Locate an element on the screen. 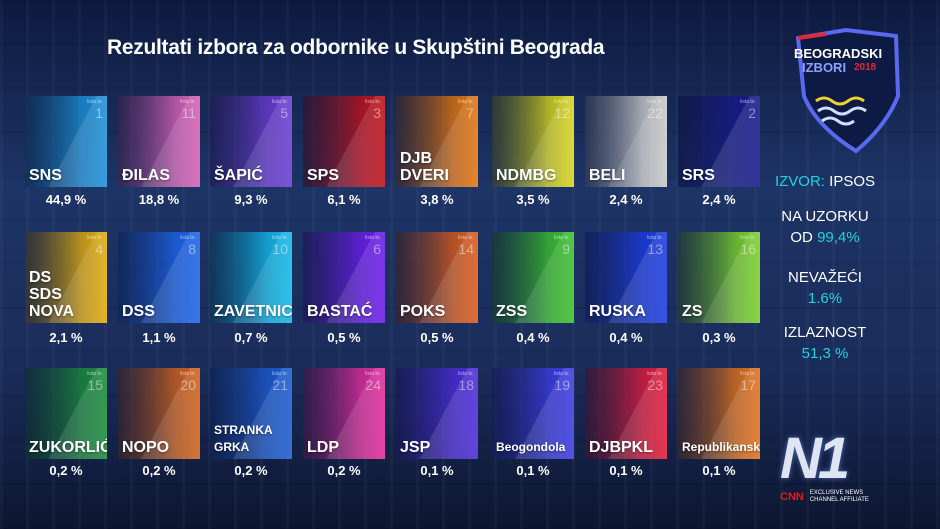  party-percentage: 2,4 % is located at coordinates (719, 199).